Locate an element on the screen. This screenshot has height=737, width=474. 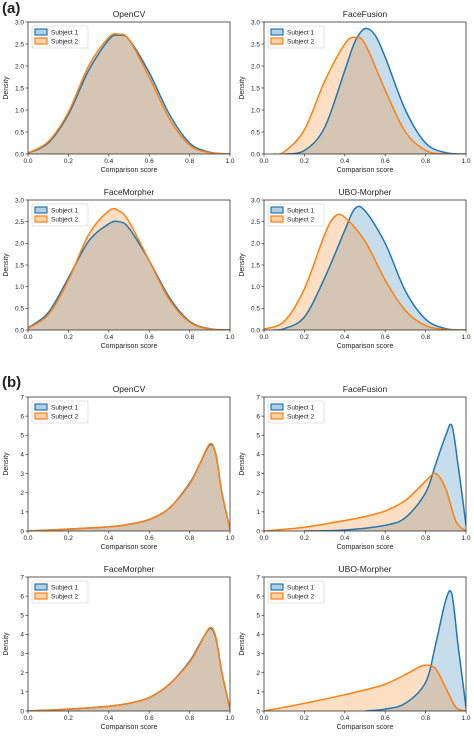
chart-title: UBO-Morpher is located at coordinates (365, 569).